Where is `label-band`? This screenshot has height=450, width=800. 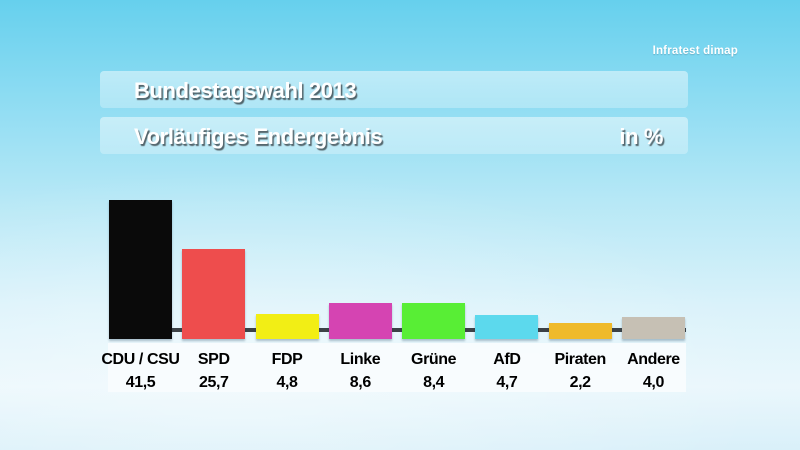
label-band is located at coordinates (397, 367).